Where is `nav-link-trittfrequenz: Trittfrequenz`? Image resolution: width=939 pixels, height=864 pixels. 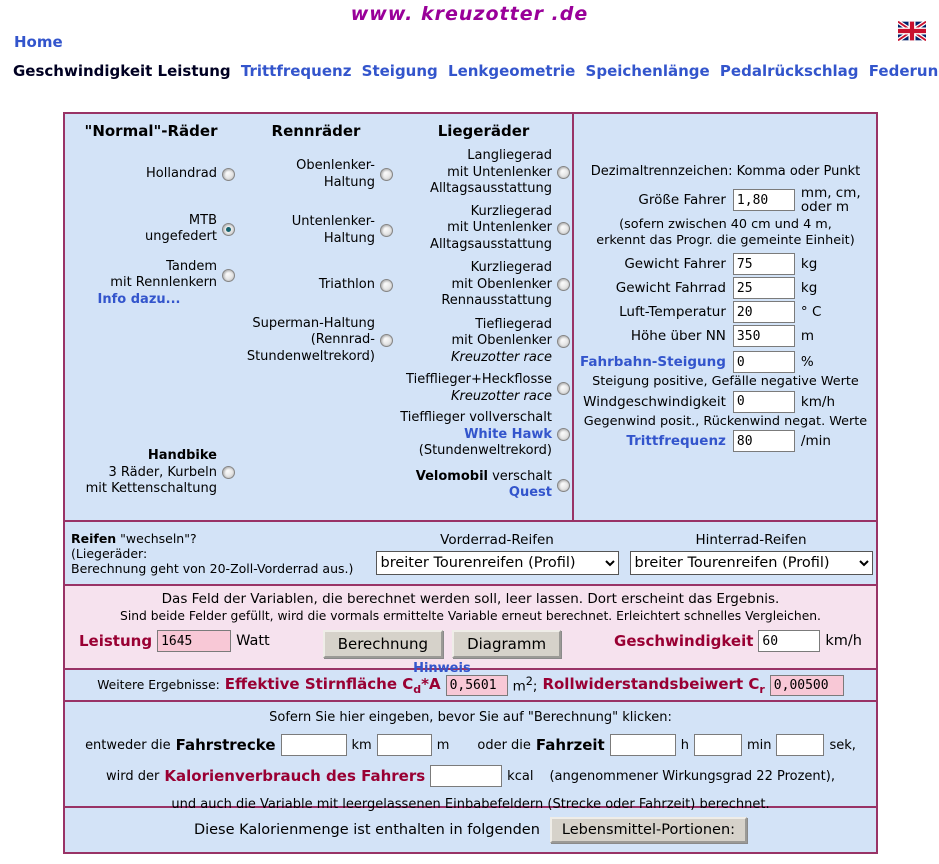 nav-link-trittfrequenz: Trittfrequenz is located at coordinates (296, 71).